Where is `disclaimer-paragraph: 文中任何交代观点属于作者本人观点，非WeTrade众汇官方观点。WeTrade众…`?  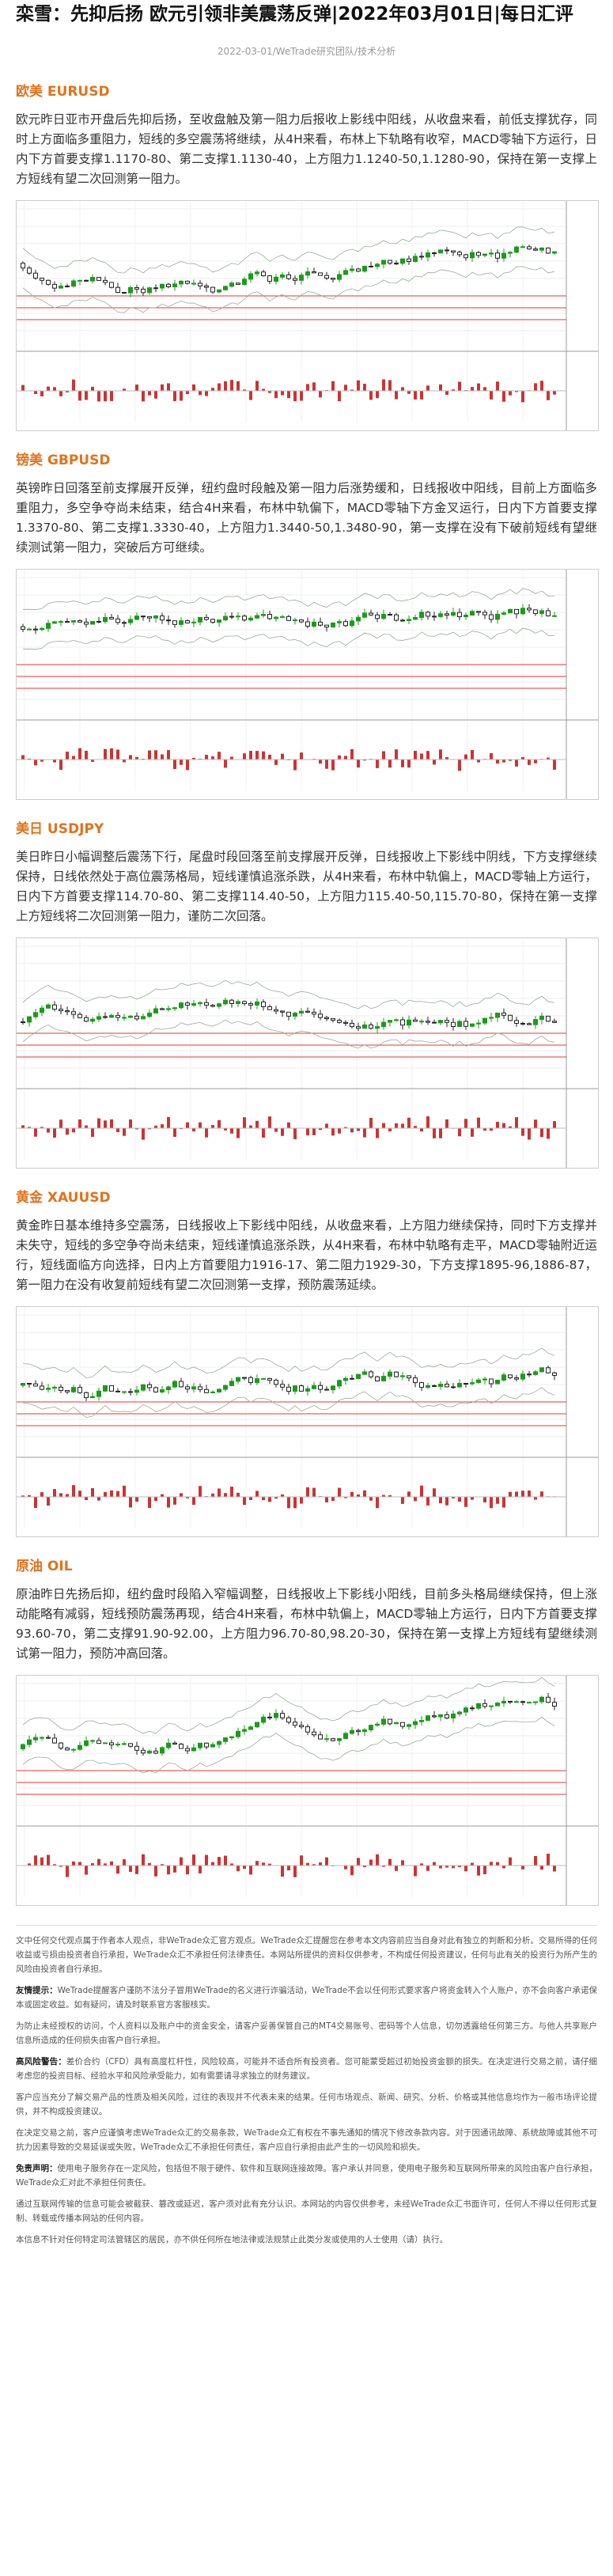
disclaimer-paragraph: 文中任何交代观点属于作者本人观点，非WeTrade众汇官方观点。WeTrade众… is located at coordinates (306, 1955).